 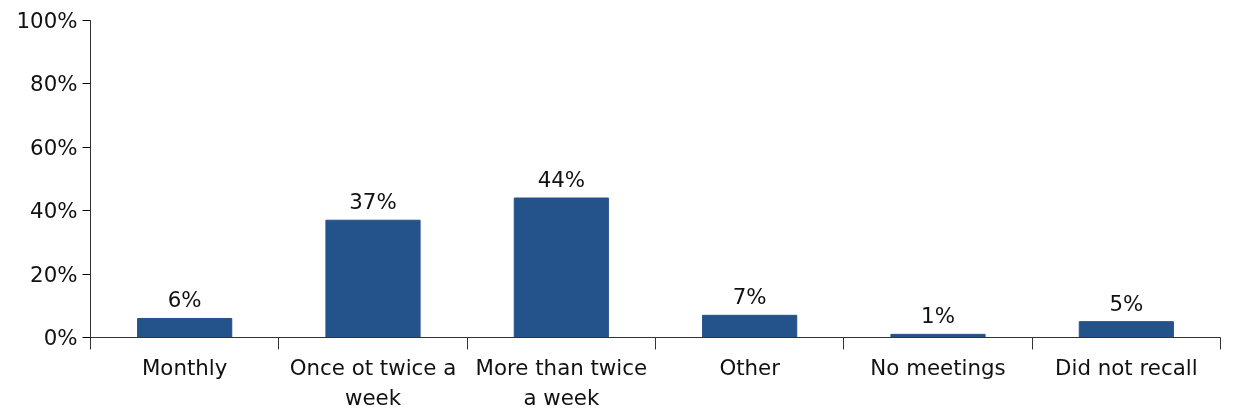 I want to click on x-tick-label: More than twice a week, so click(x=561, y=382).